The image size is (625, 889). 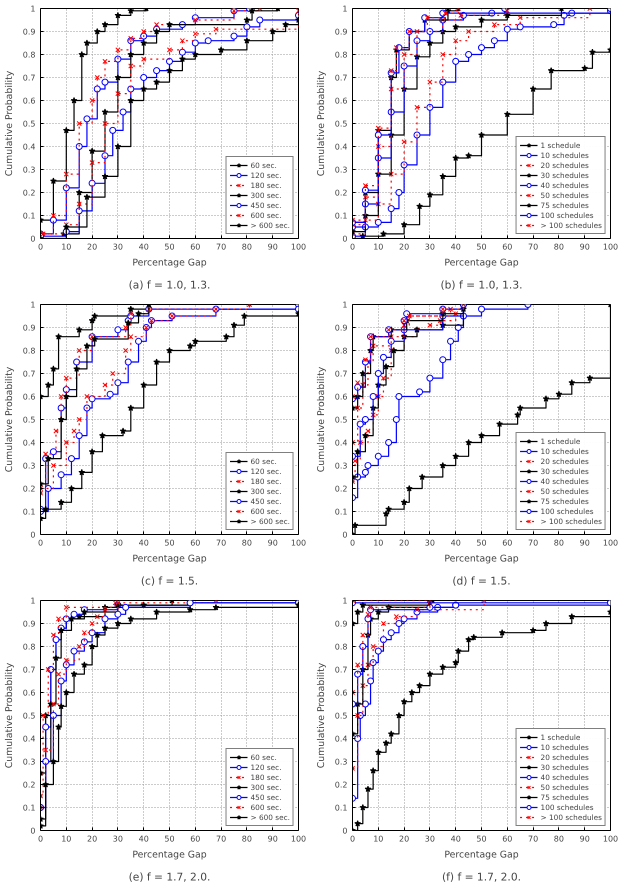 What do you see at coordinates (169, 285) in the screenshot?
I see `text: (a) f = 1.0, 1.3.` at bounding box center [169, 285].